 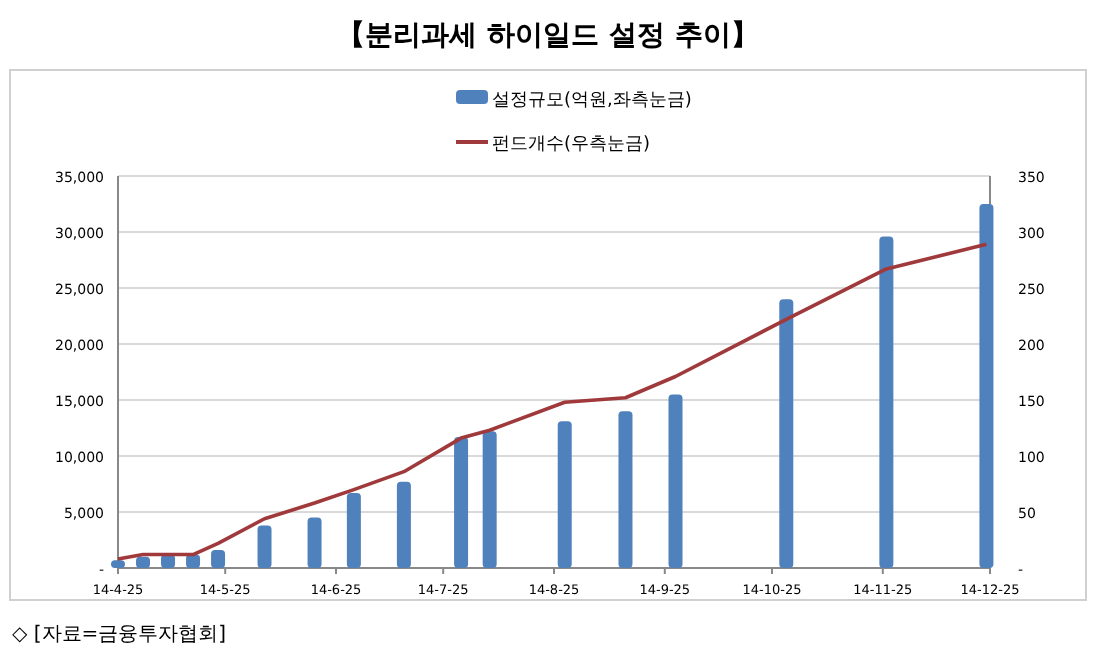 I want to click on legend-label: 설정규모(억원,좌측눈금), so click(x=592, y=101).